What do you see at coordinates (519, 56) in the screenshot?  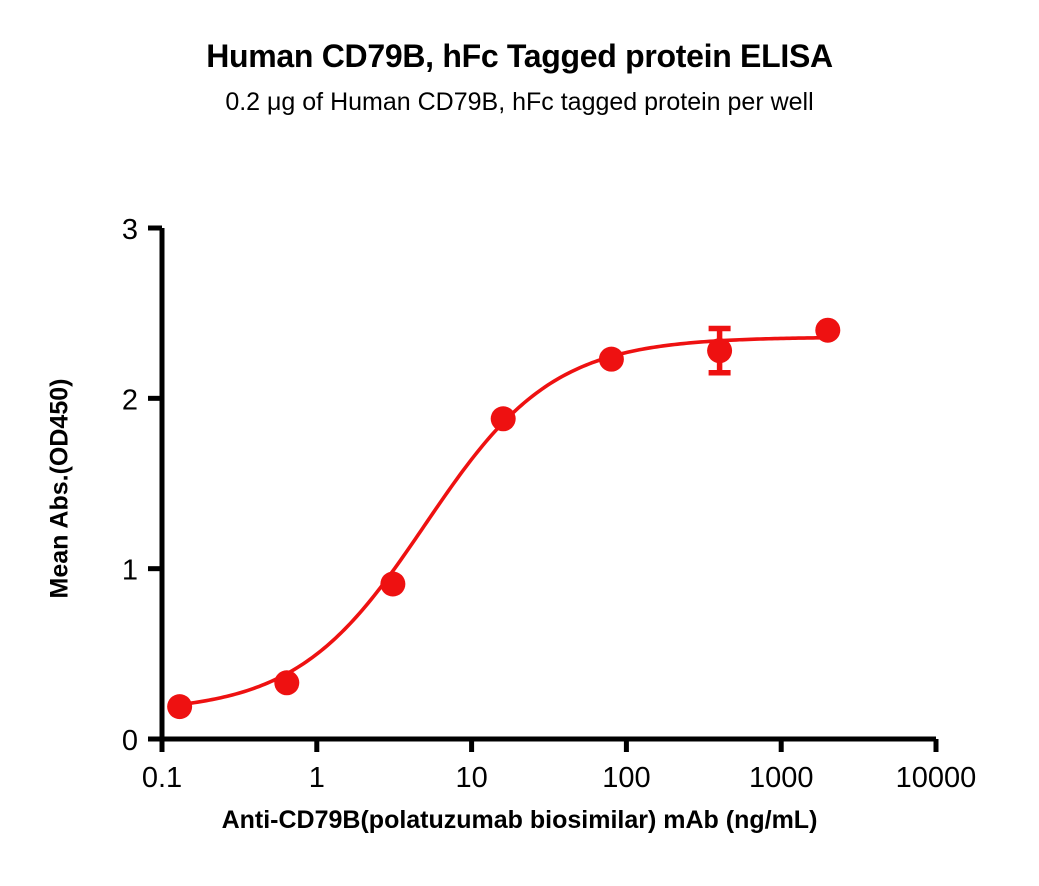 I see `chart-title: Human CD79B, hFc Tagged protein ELISA` at bounding box center [519, 56].